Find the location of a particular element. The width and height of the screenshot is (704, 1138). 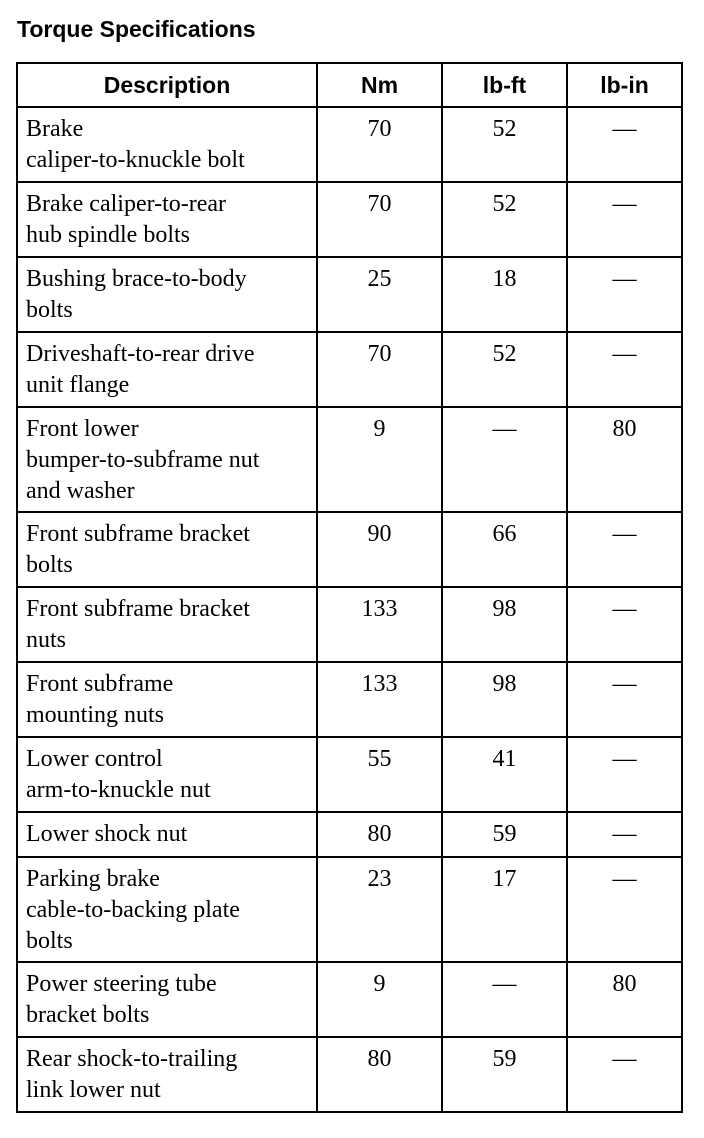

page-title: Torque Specifications is located at coordinates (136, 29).